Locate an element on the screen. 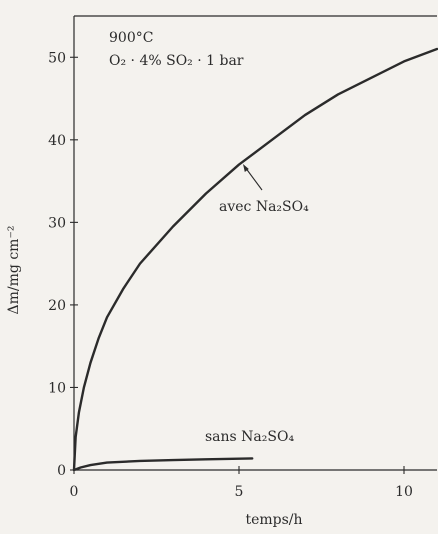 The image size is (438, 534). x-tick-label: 0 is located at coordinates (74, 492).